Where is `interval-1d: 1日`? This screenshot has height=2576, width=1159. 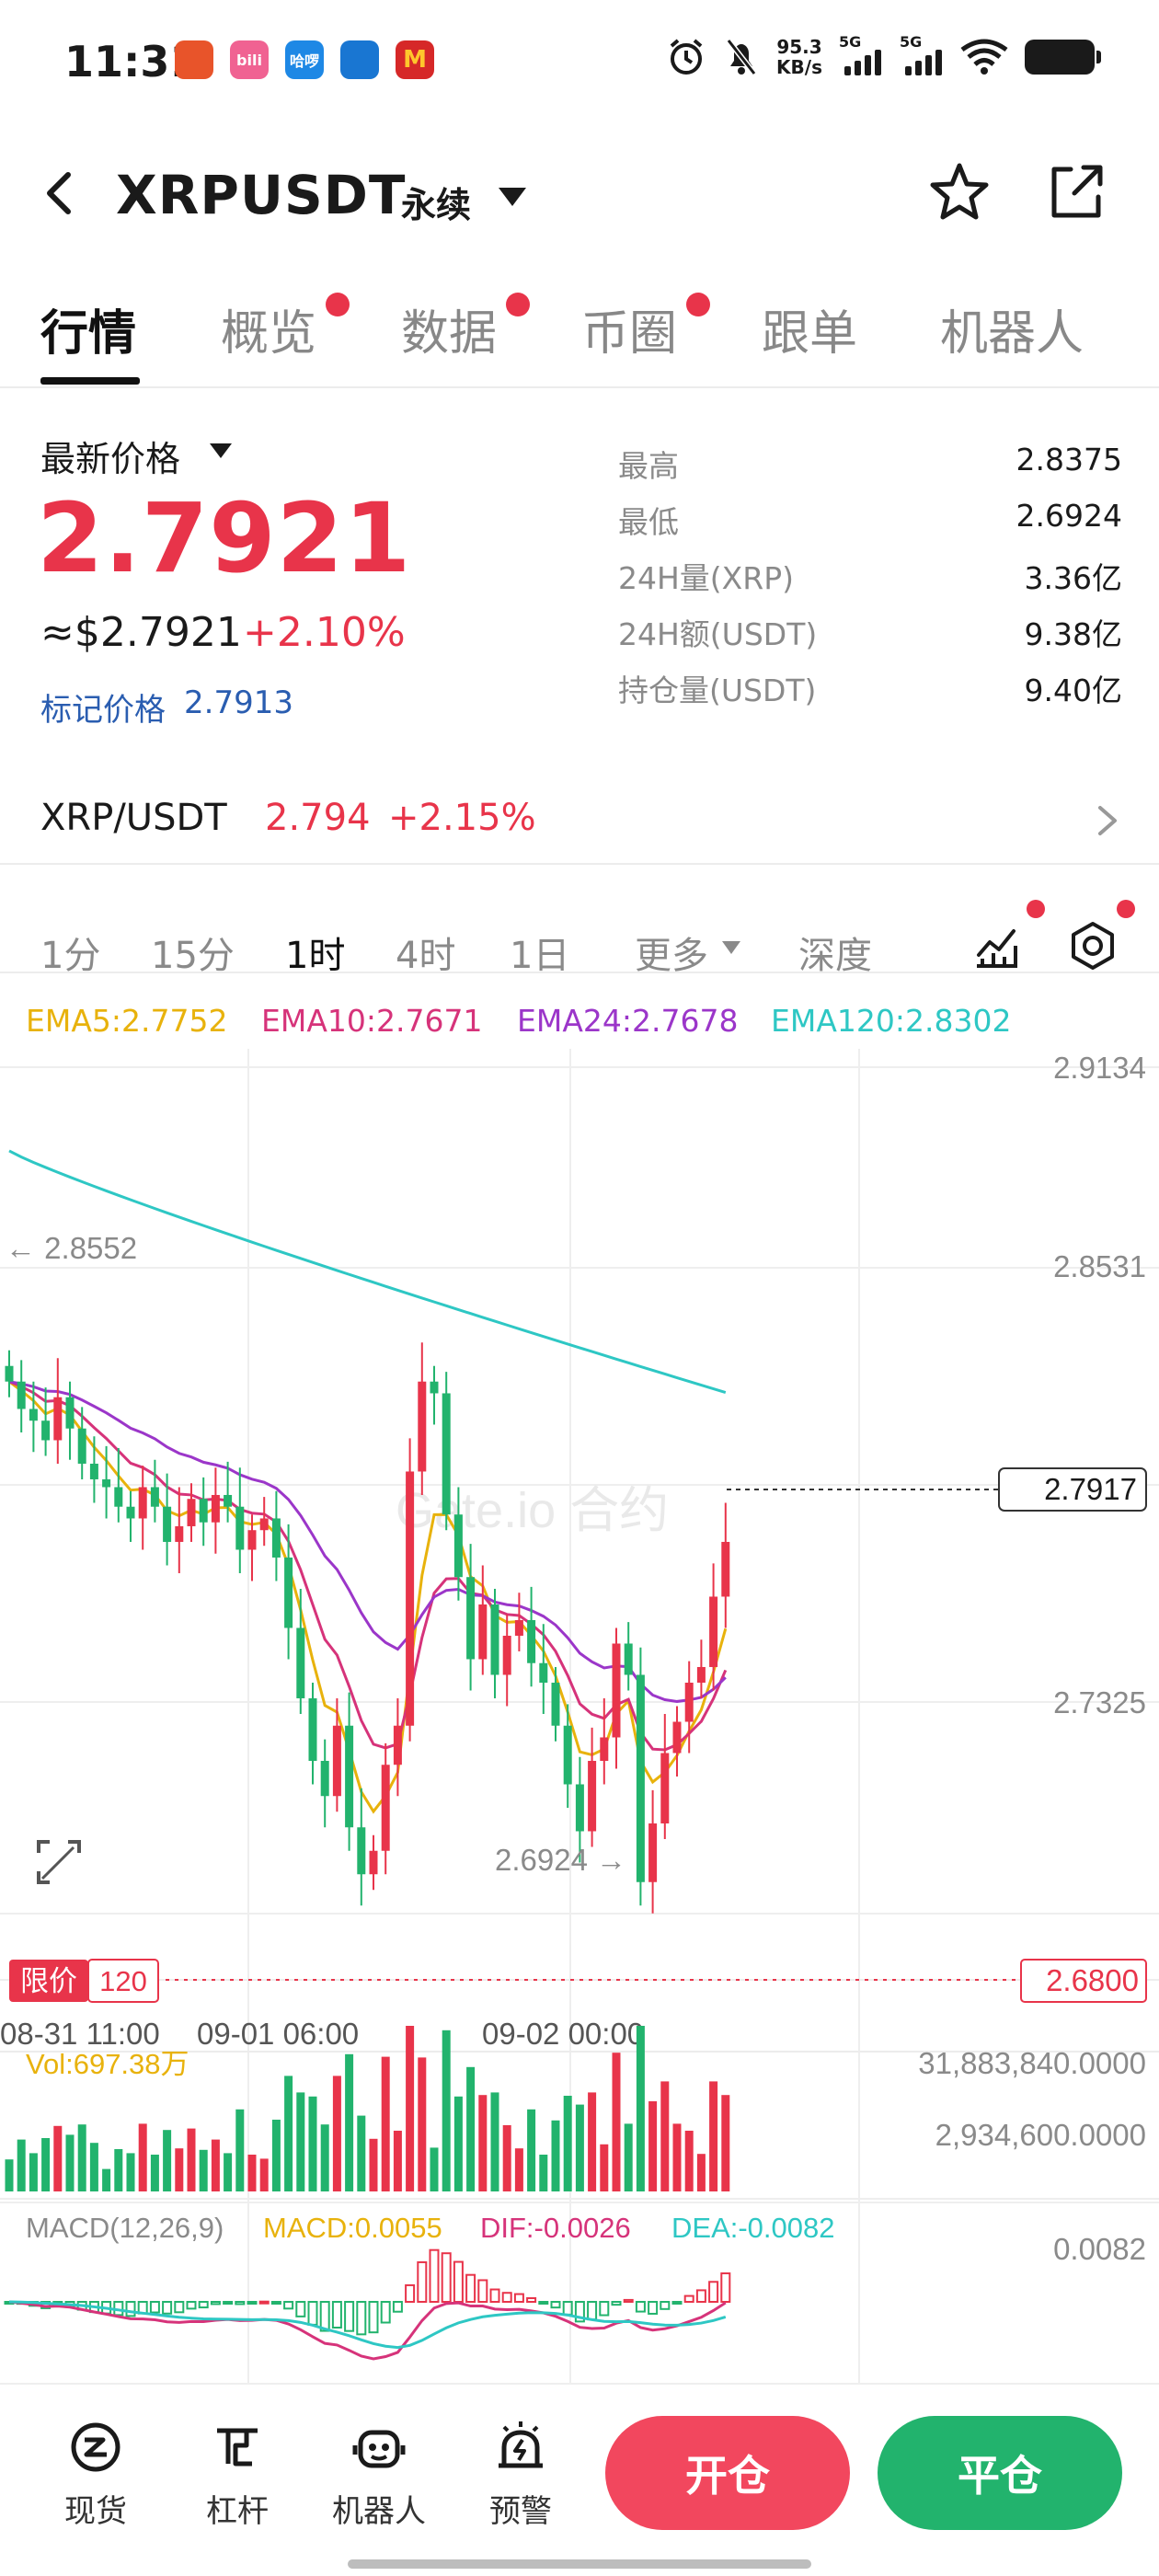 interval-1d: 1日 is located at coordinates (540, 956).